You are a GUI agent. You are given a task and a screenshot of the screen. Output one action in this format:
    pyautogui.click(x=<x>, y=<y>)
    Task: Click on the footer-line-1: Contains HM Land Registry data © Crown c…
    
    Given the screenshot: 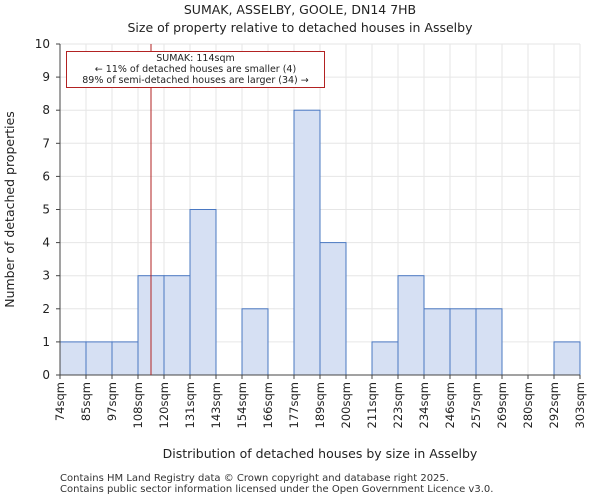 What is the action you would take?
    pyautogui.click(x=254, y=478)
    